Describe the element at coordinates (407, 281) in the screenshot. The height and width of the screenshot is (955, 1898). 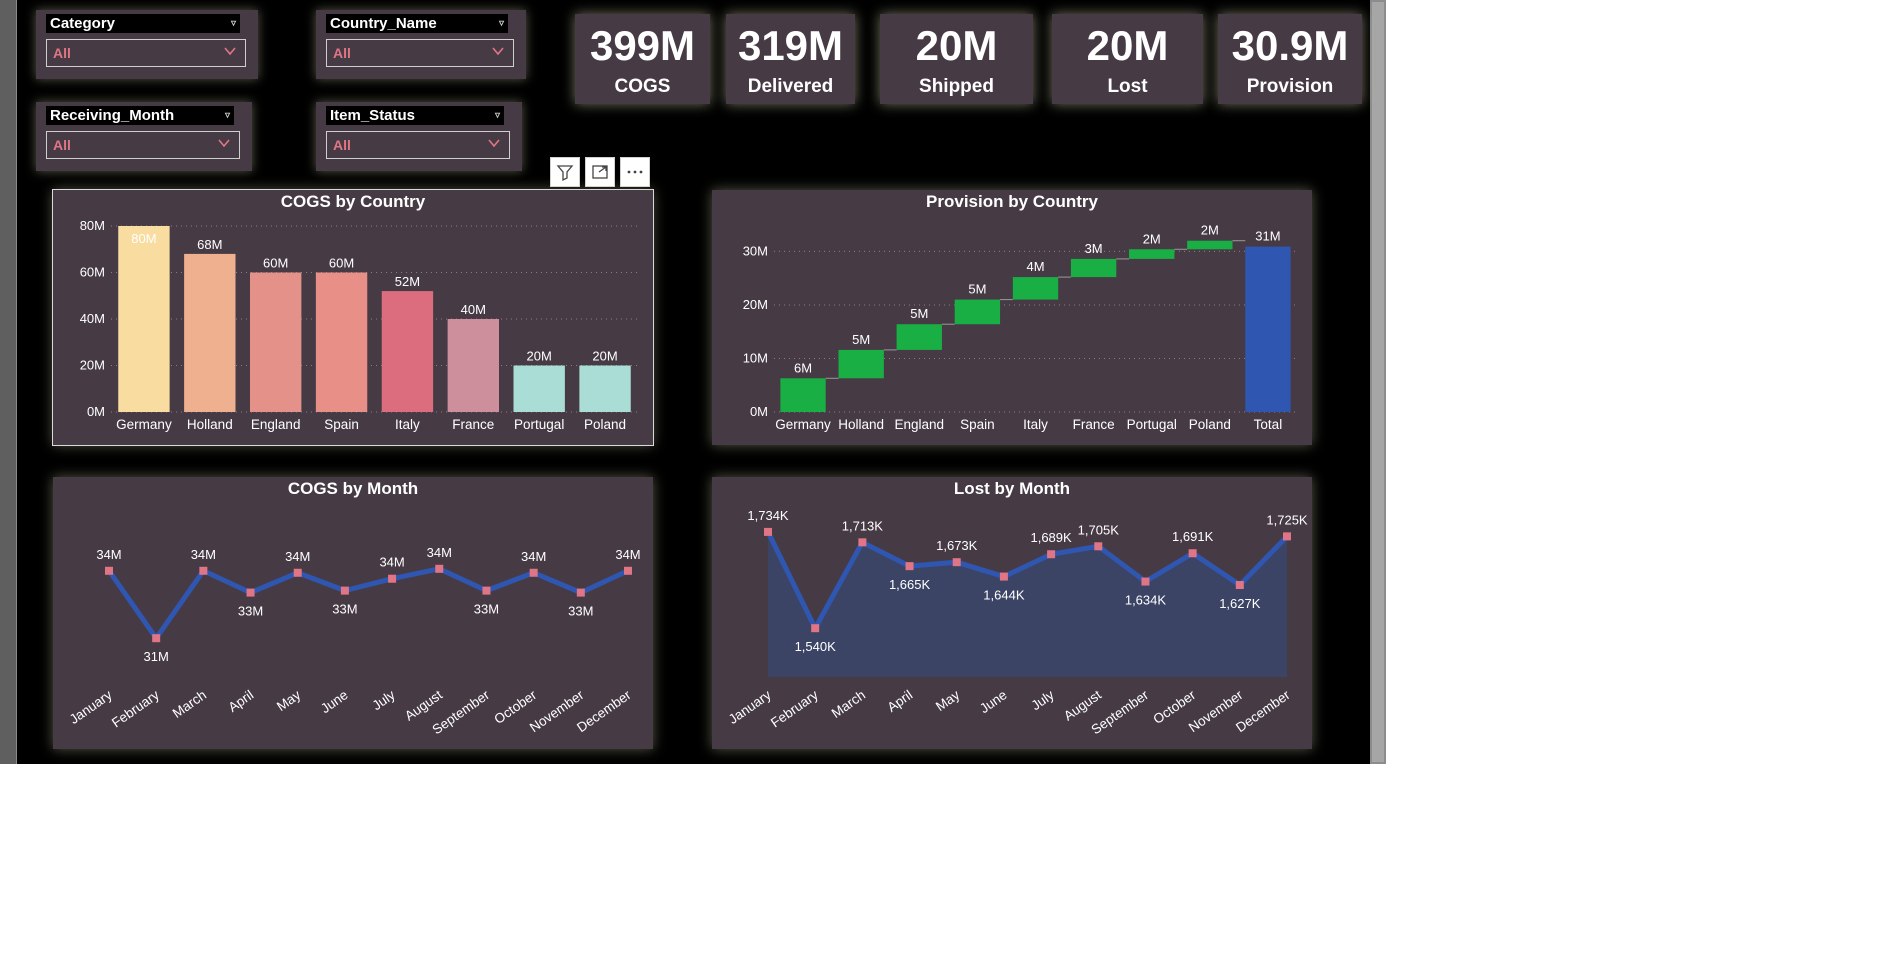
I see `data-label: 52M` at that location.